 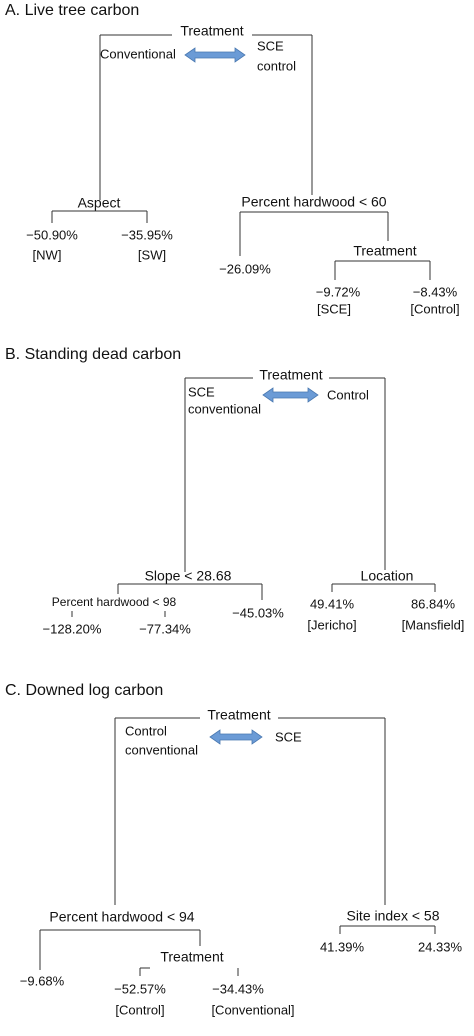 I want to click on leaf-value: −50.90%, so click(x=52, y=234).